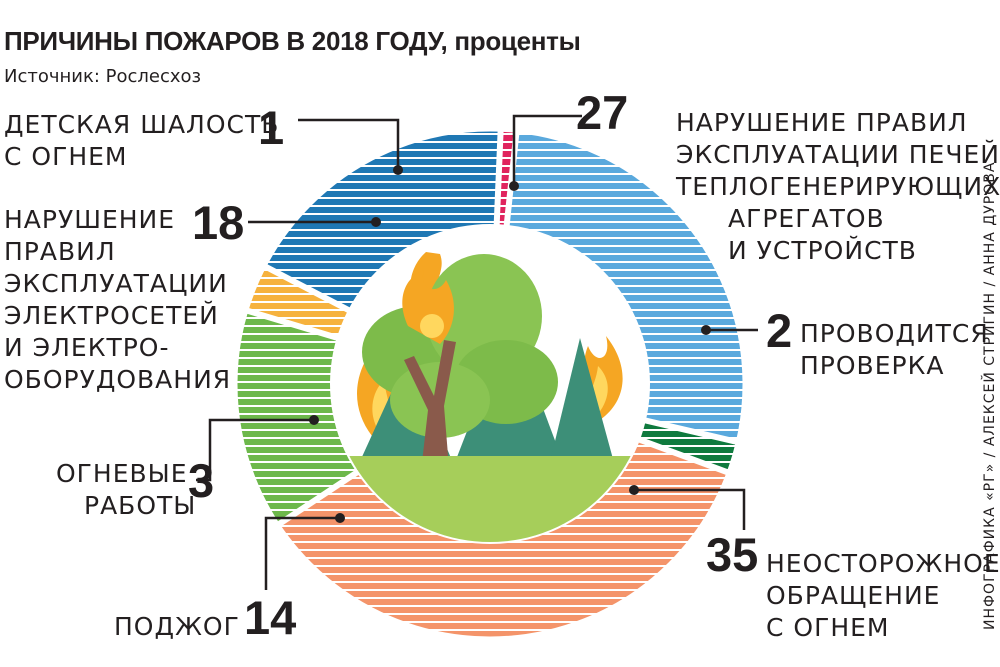  What do you see at coordinates (822, 122) in the screenshot?
I see `label-line: НАРУШЕНИЕ ПРАВИЛ` at bounding box center [822, 122].